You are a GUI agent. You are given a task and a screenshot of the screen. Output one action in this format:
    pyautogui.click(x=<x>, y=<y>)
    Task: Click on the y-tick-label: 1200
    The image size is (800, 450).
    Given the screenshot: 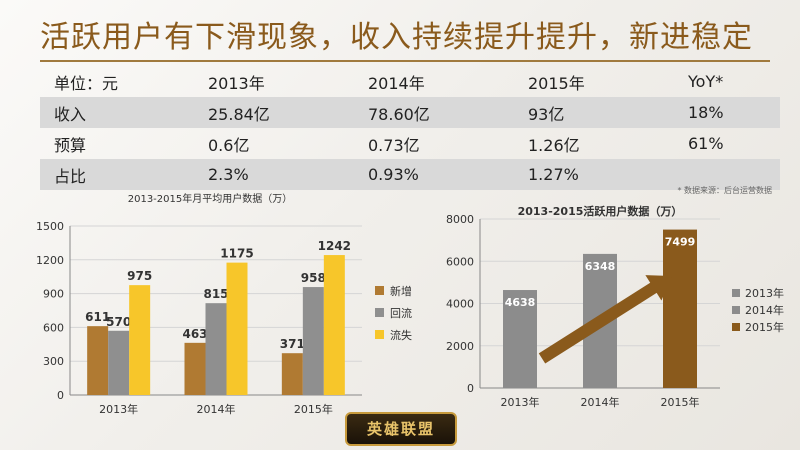 What is the action you would take?
    pyautogui.click(x=50, y=260)
    